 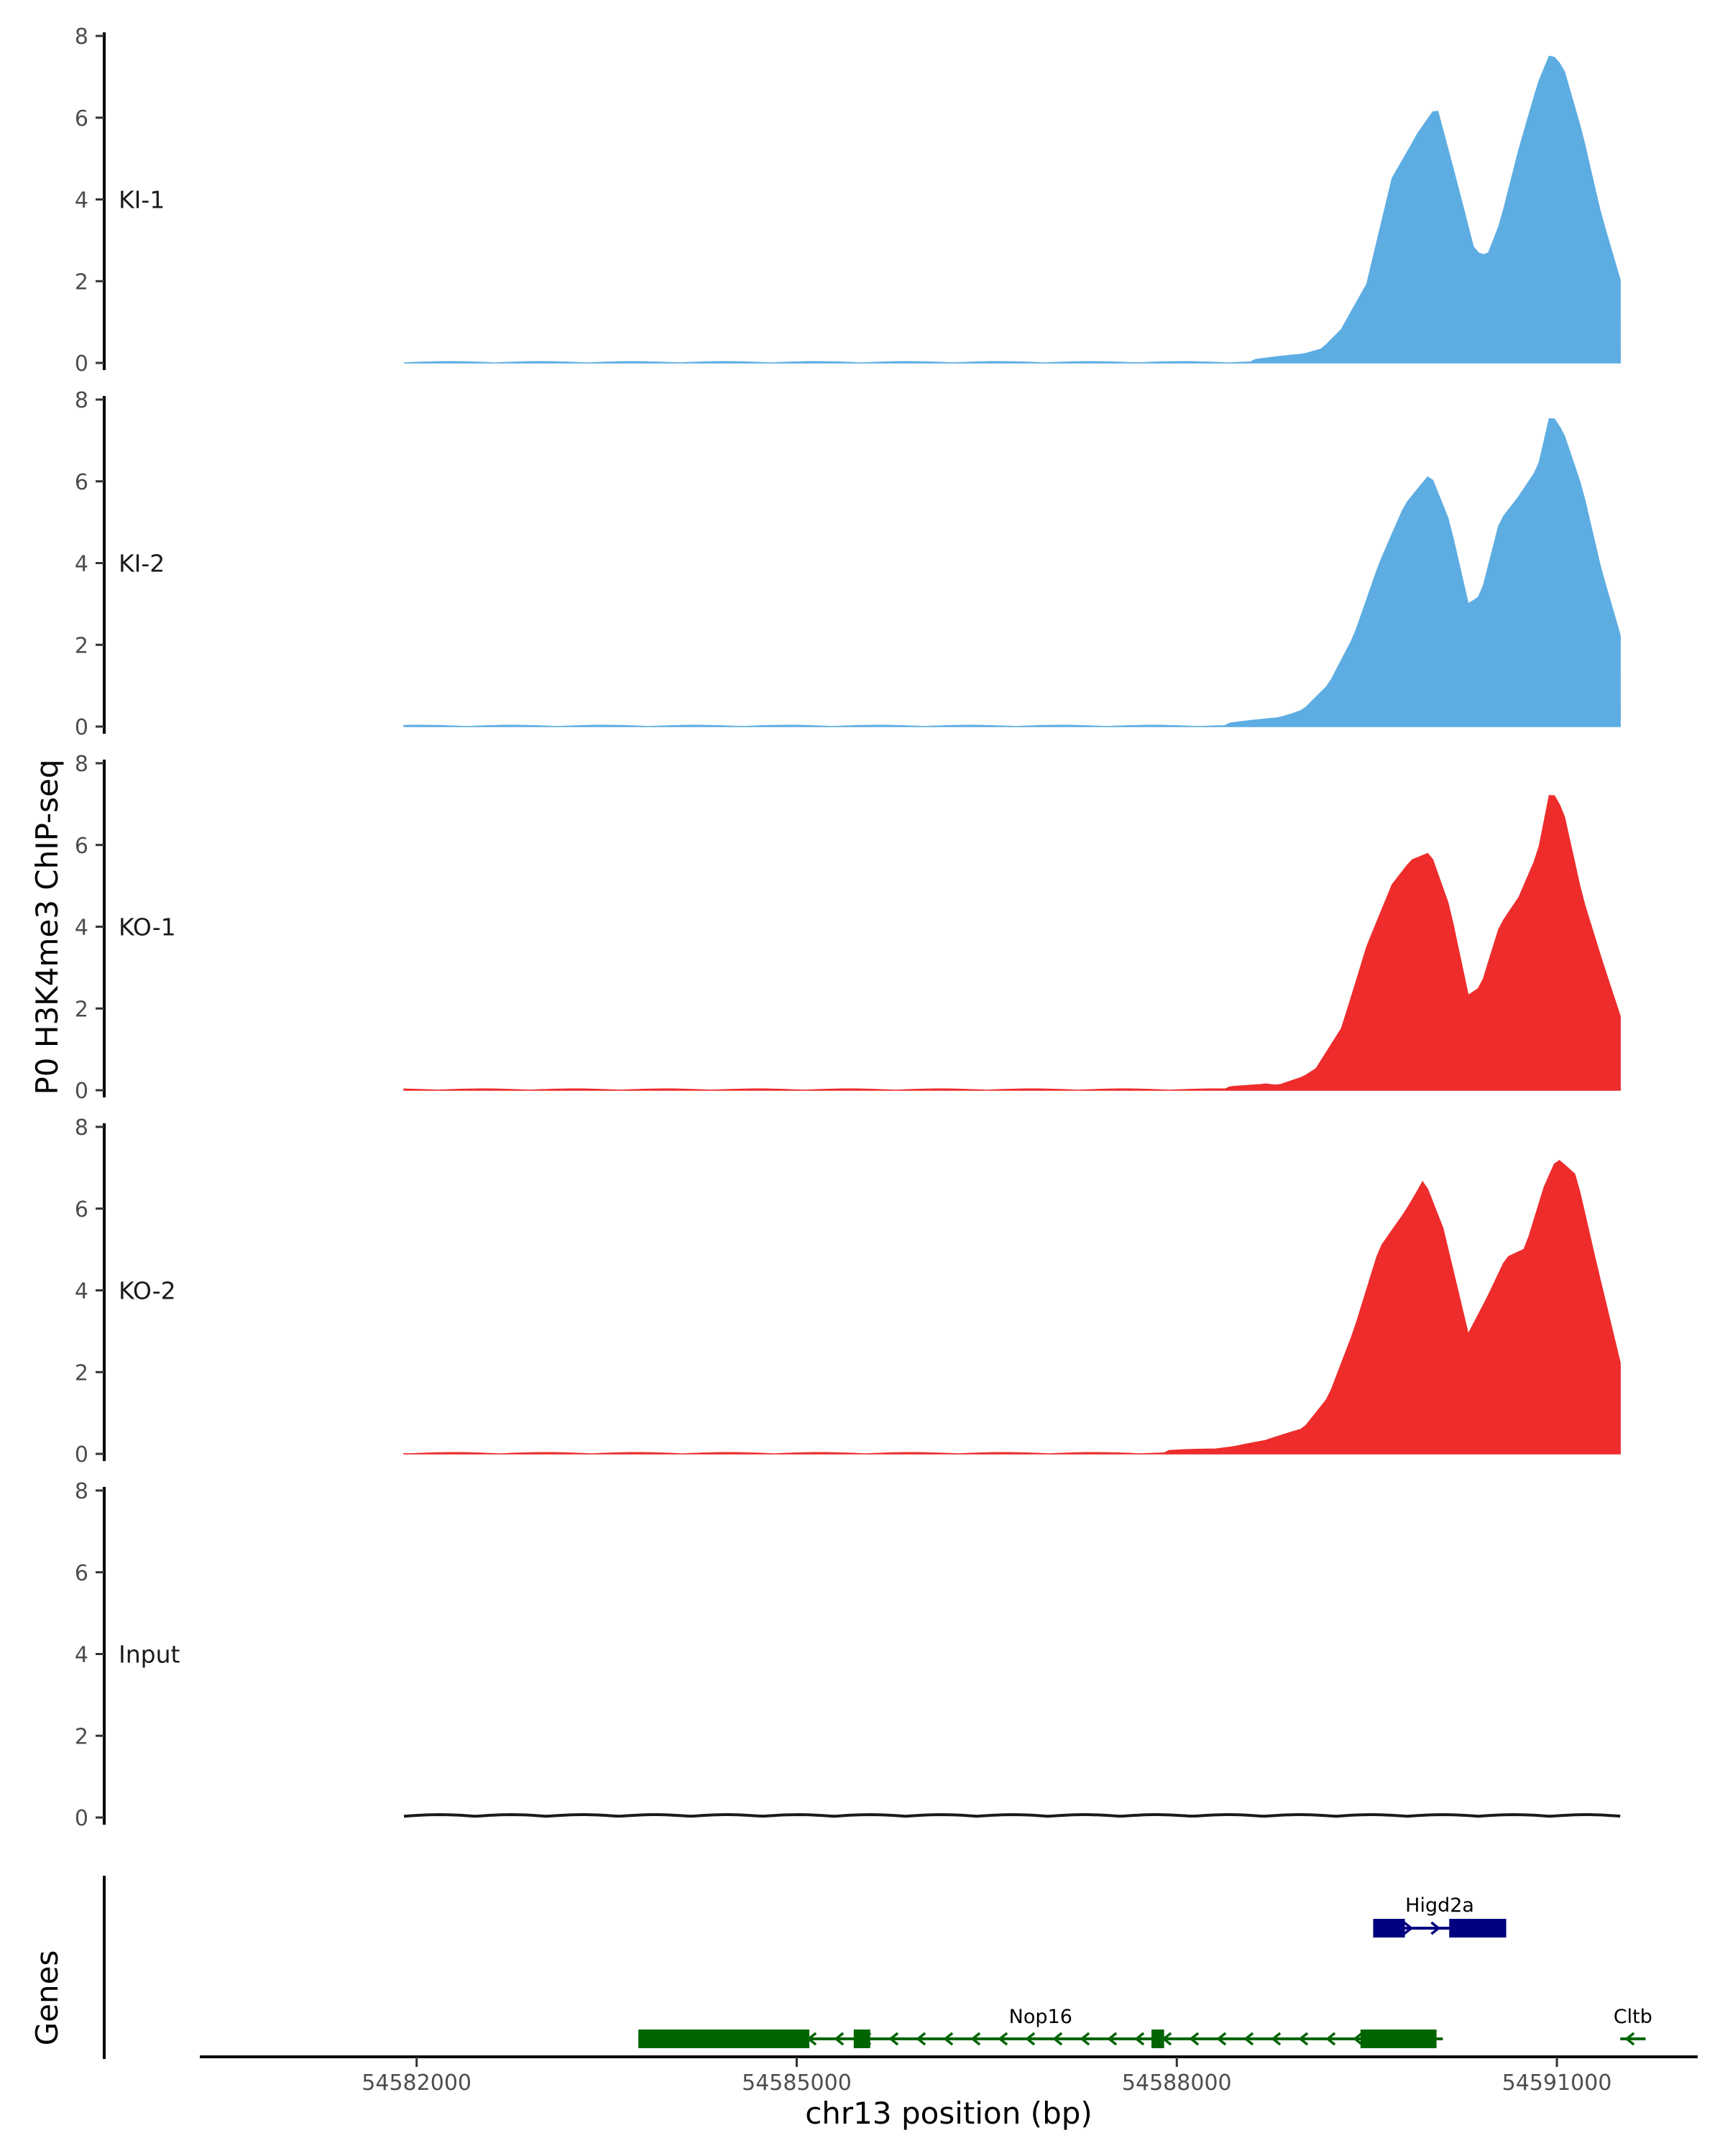 I want to click on x-tick-label: 54588000, so click(x=1177, y=2083).